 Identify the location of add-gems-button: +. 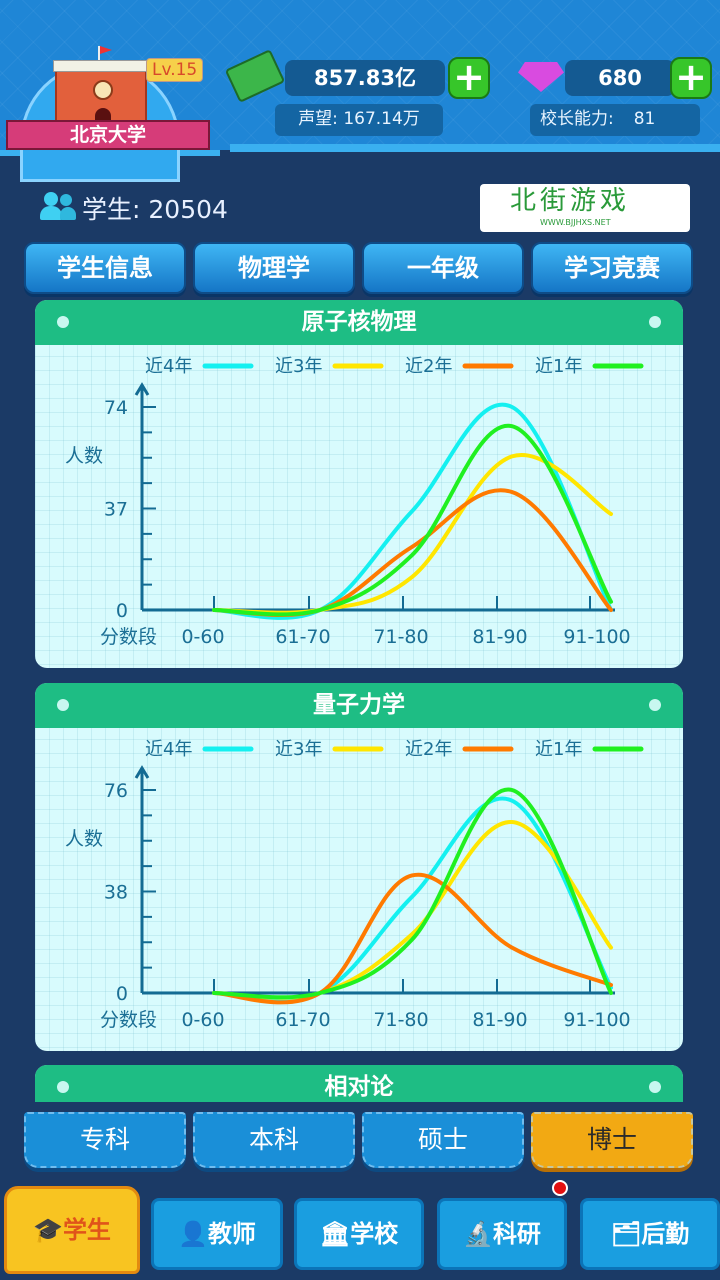
(691, 78).